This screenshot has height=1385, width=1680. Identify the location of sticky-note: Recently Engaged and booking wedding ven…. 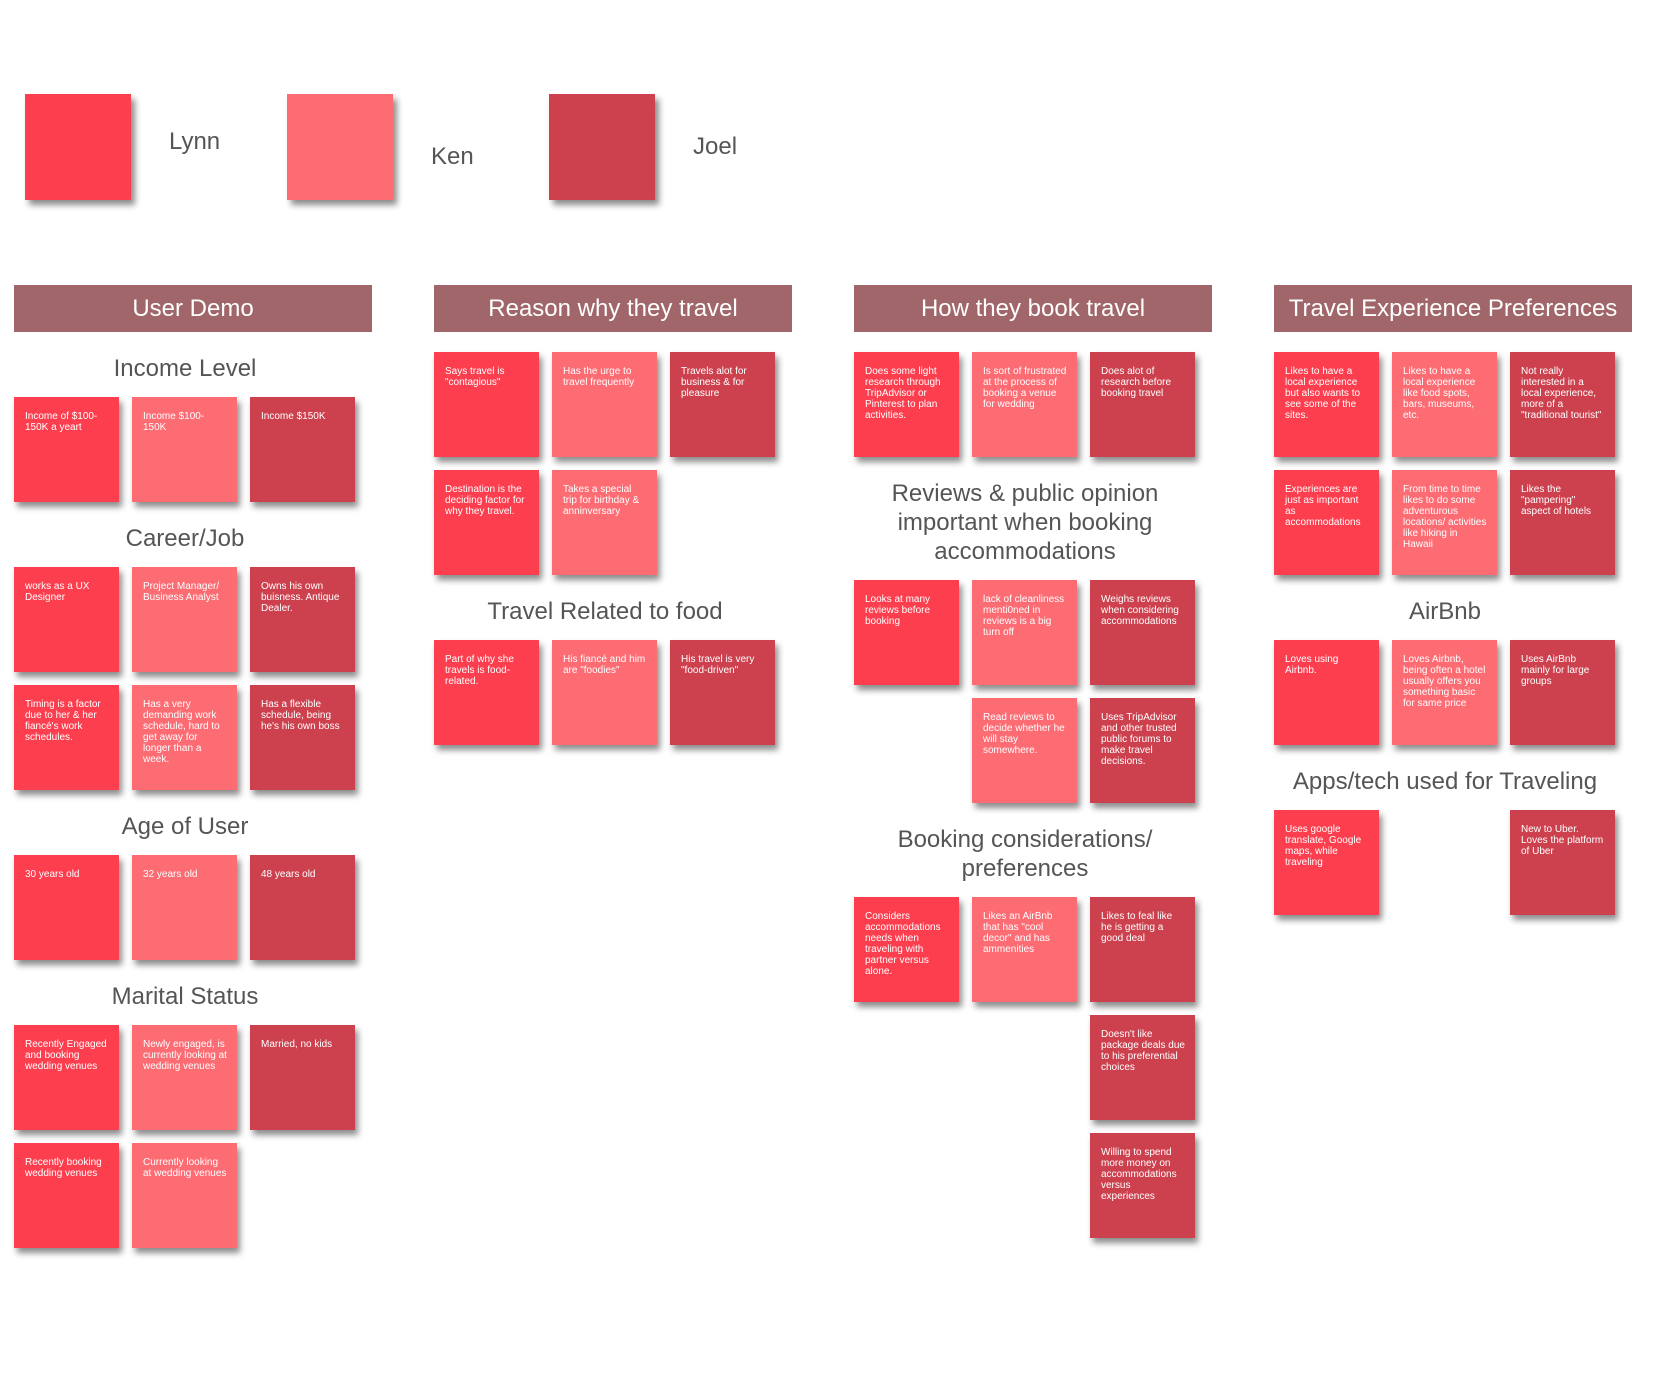
(66, 1077).